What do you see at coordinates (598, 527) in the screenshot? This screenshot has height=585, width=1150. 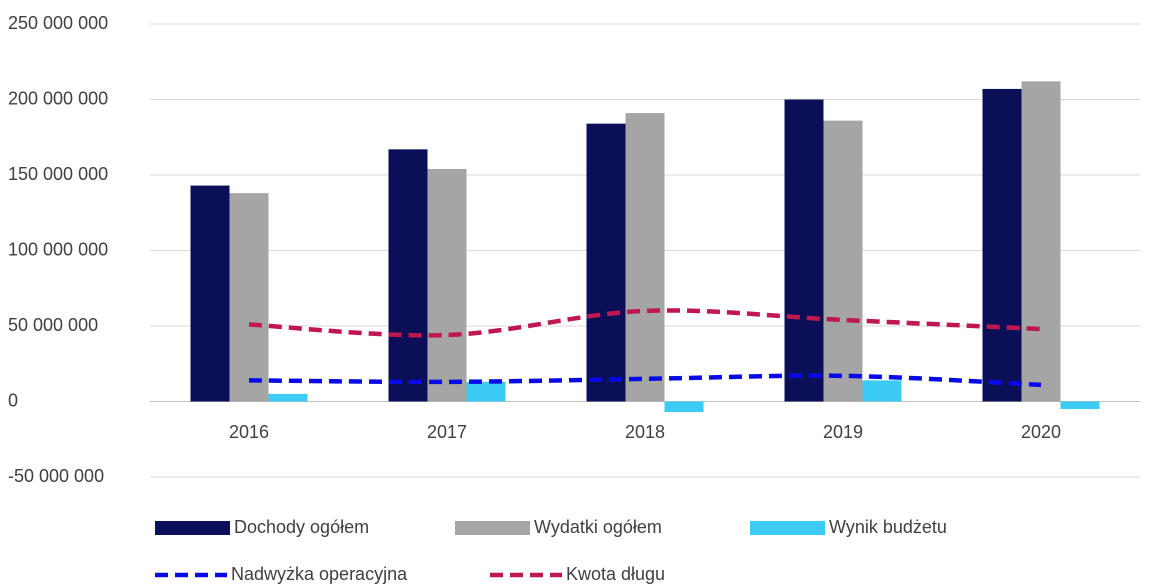 I see `legend-label: Wydatki ogółem` at bounding box center [598, 527].